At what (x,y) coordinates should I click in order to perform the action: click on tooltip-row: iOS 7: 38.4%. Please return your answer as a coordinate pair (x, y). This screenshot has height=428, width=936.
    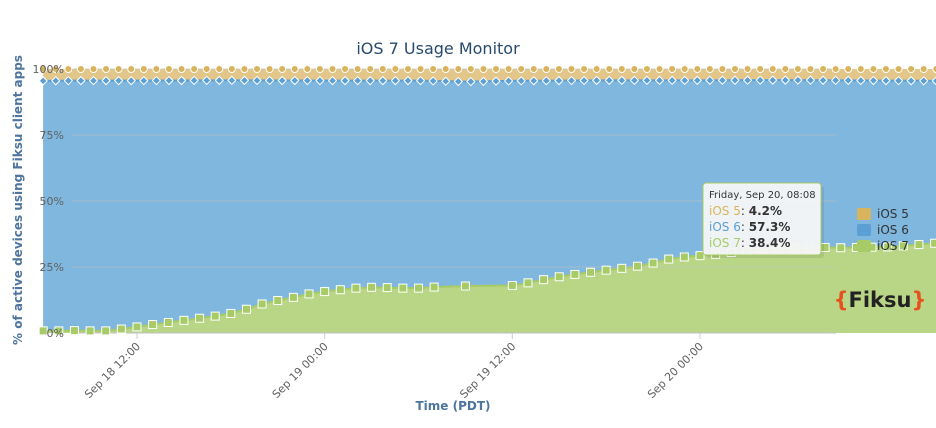
    Looking at the image, I should click on (749, 243).